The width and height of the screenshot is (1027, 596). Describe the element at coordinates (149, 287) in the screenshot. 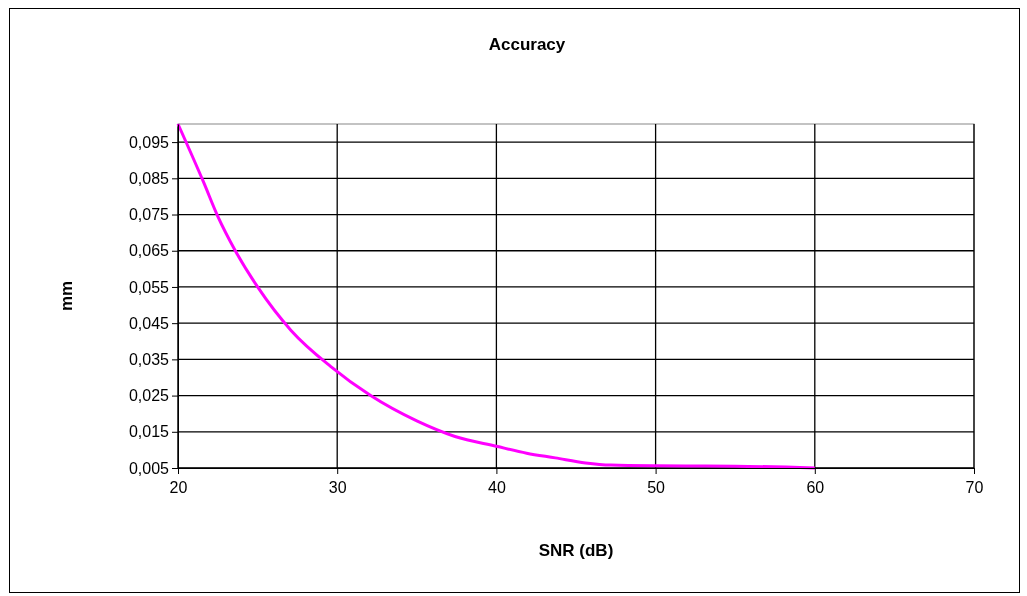

I see `y-tick-label: 0,055` at that location.